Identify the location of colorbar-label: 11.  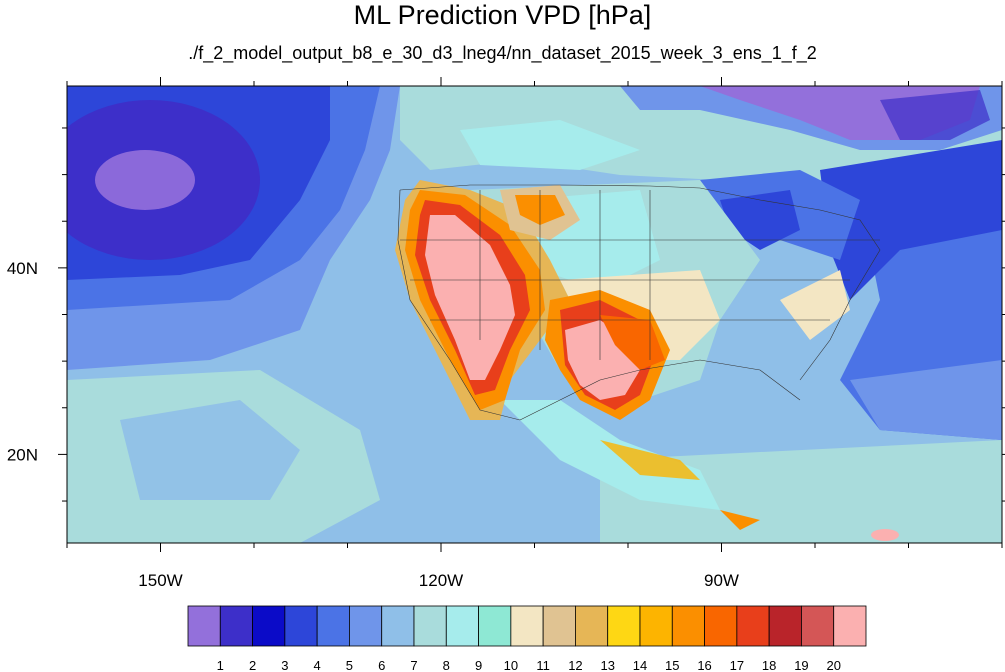
(543, 665).